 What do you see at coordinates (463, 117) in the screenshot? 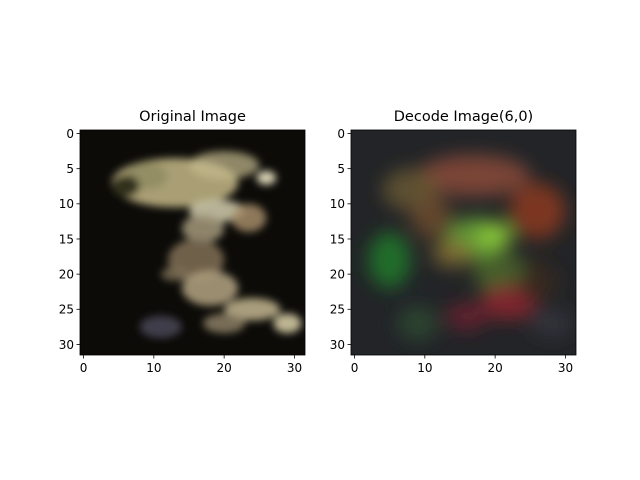
I see `panel-title: Decode Image(6,0)` at bounding box center [463, 117].